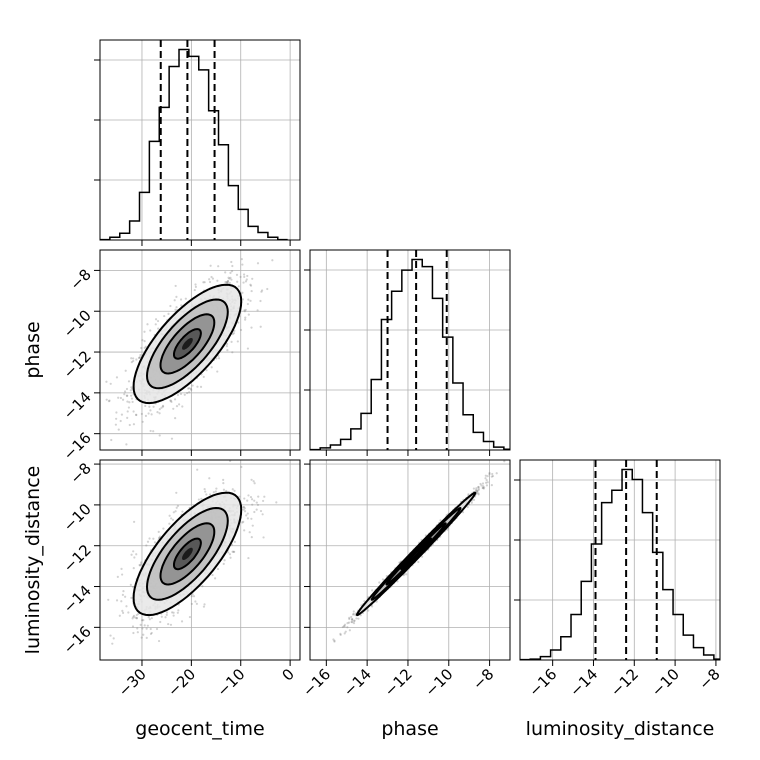 This screenshot has width=760, height=760. I want to click on xlabel-geocent-time: geocent_time, so click(199, 729).